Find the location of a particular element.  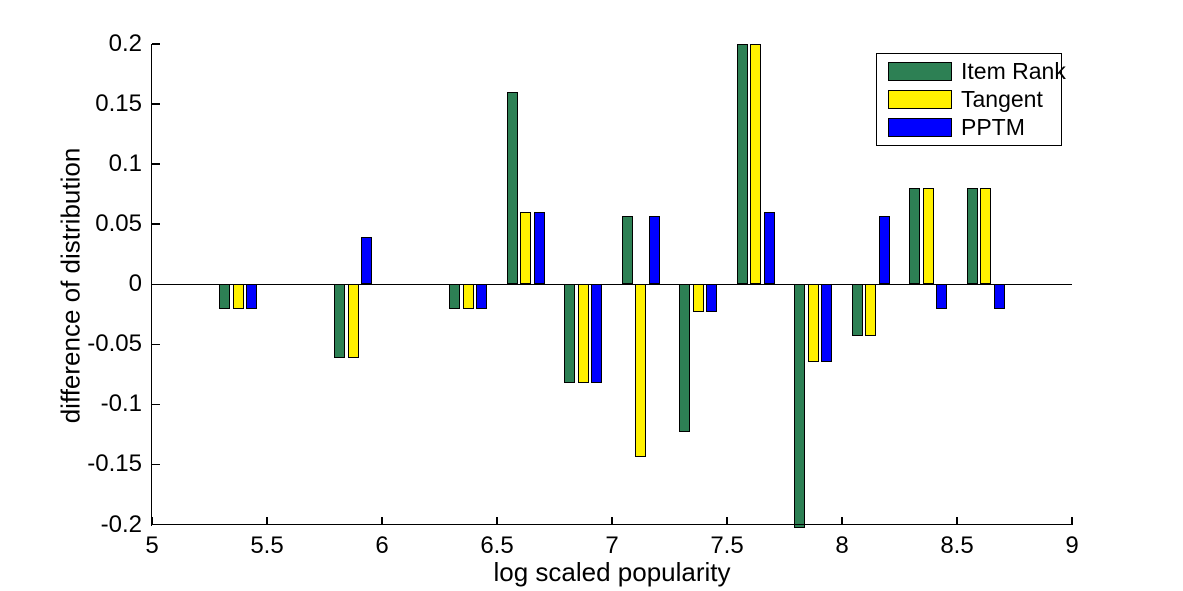

y-tick-label--0.15: -0.15 is located at coordinates (114, 464).